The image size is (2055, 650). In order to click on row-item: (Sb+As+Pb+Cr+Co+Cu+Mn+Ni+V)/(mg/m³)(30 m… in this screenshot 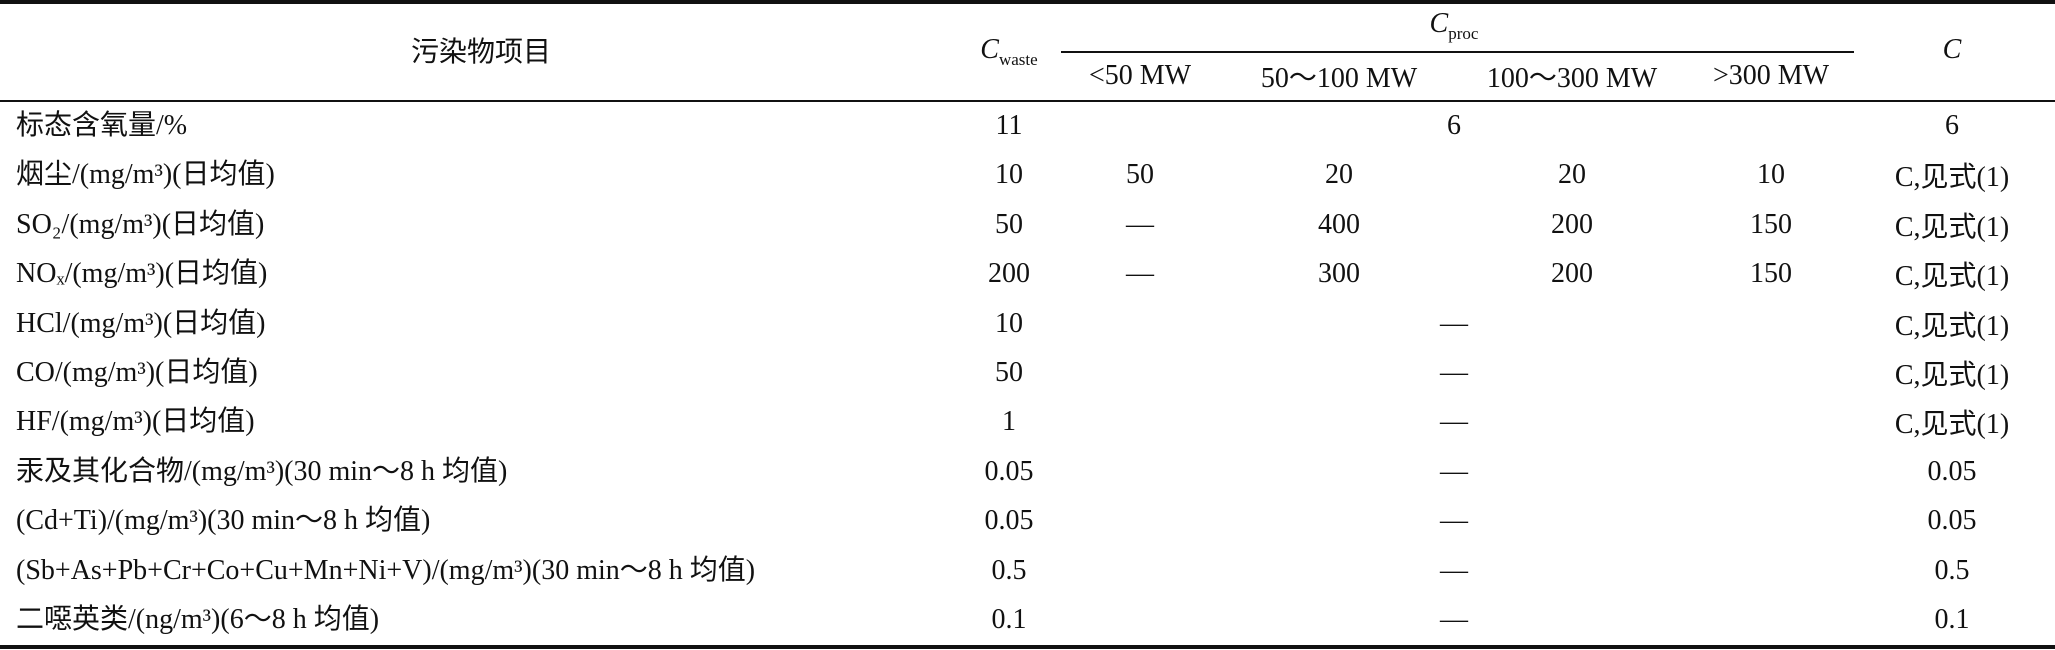, I will do `click(386, 570)`.